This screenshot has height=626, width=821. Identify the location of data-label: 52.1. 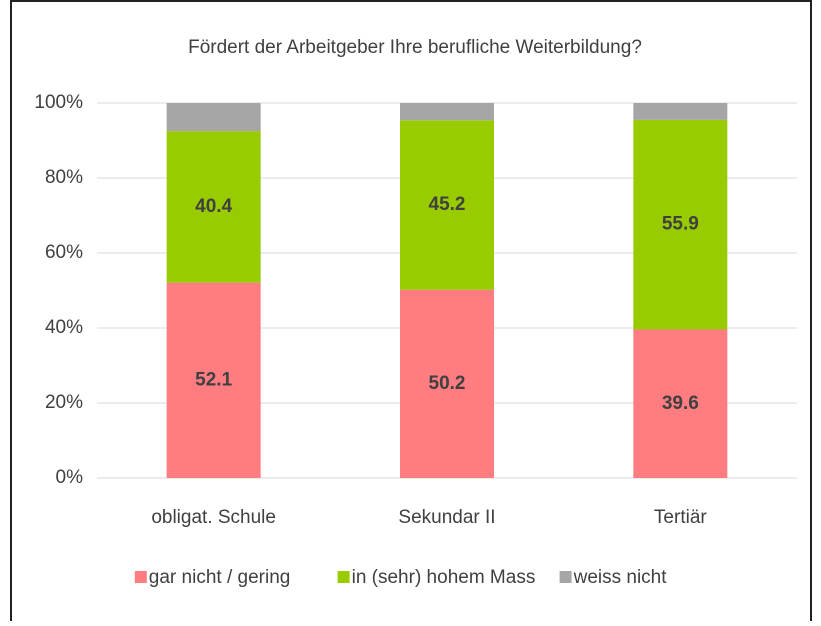
(213, 379).